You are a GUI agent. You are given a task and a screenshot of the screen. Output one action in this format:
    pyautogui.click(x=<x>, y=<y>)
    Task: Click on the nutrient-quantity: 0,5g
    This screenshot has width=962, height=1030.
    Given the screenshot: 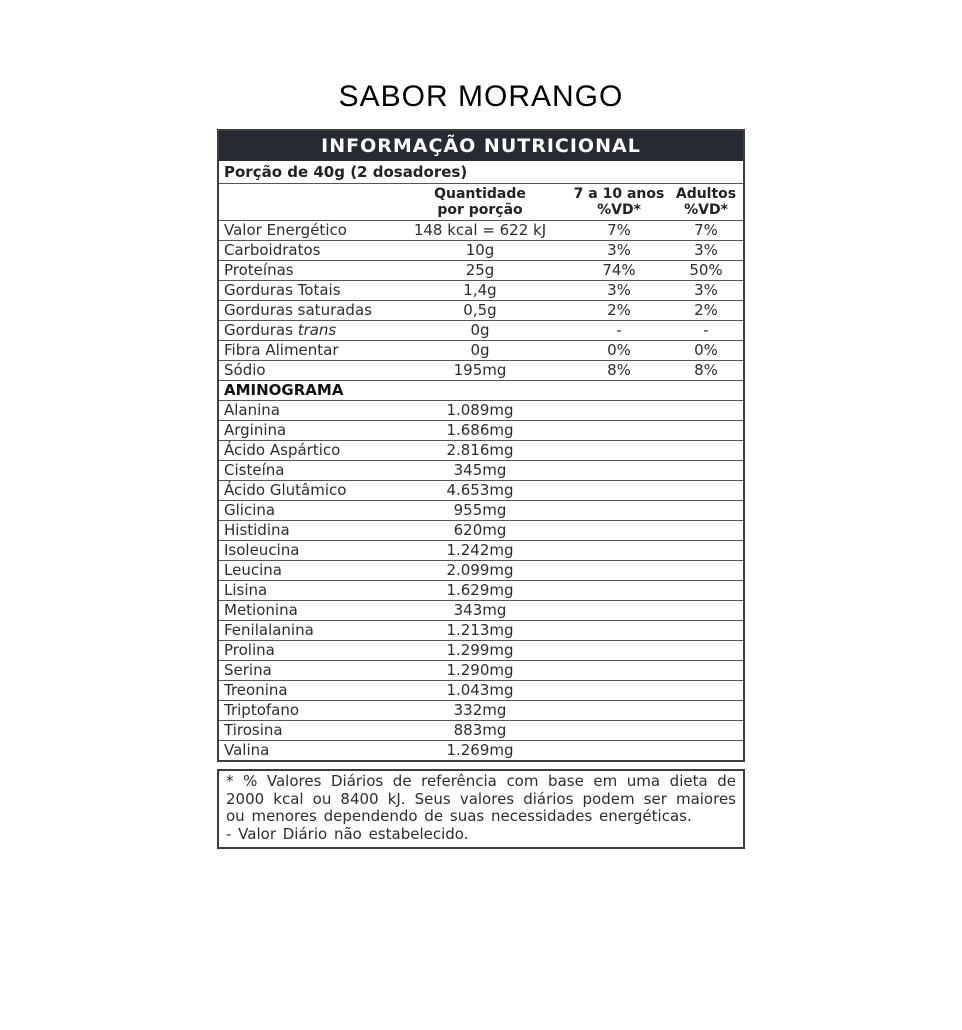 What is the action you would take?
    pyautogui.click(x=480, y=310)
    